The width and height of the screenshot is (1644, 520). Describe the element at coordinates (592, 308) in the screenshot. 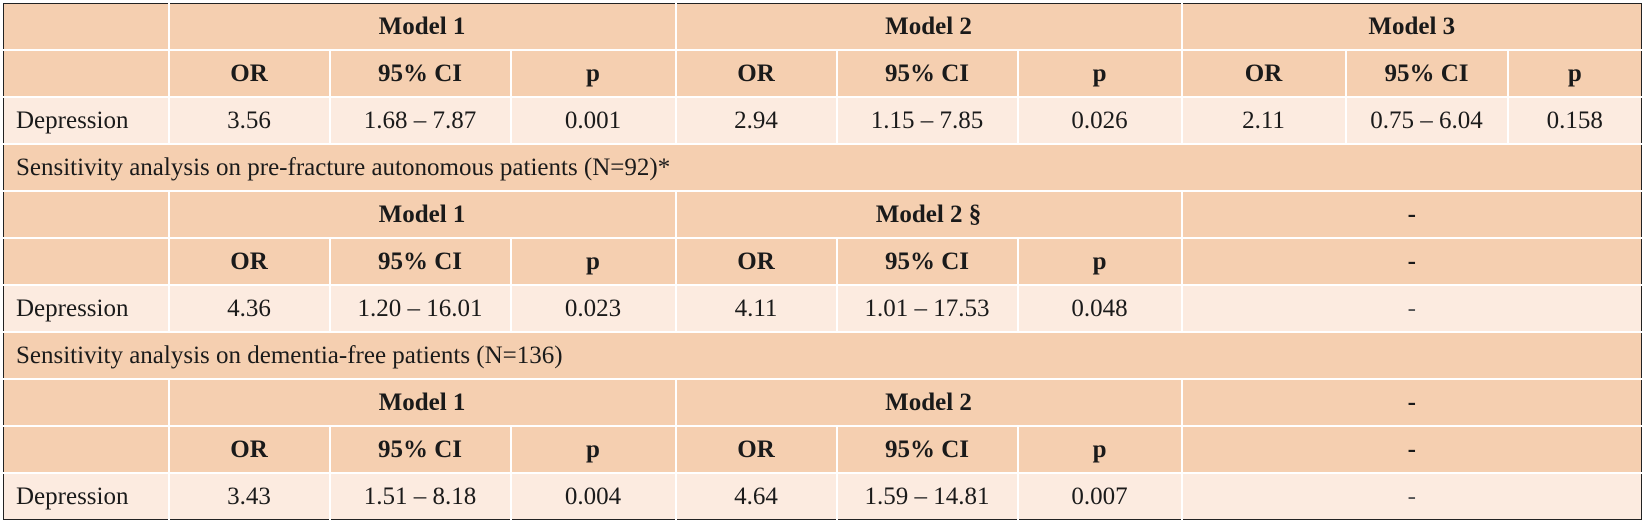

I see `cell-p: 0.023` at that location.